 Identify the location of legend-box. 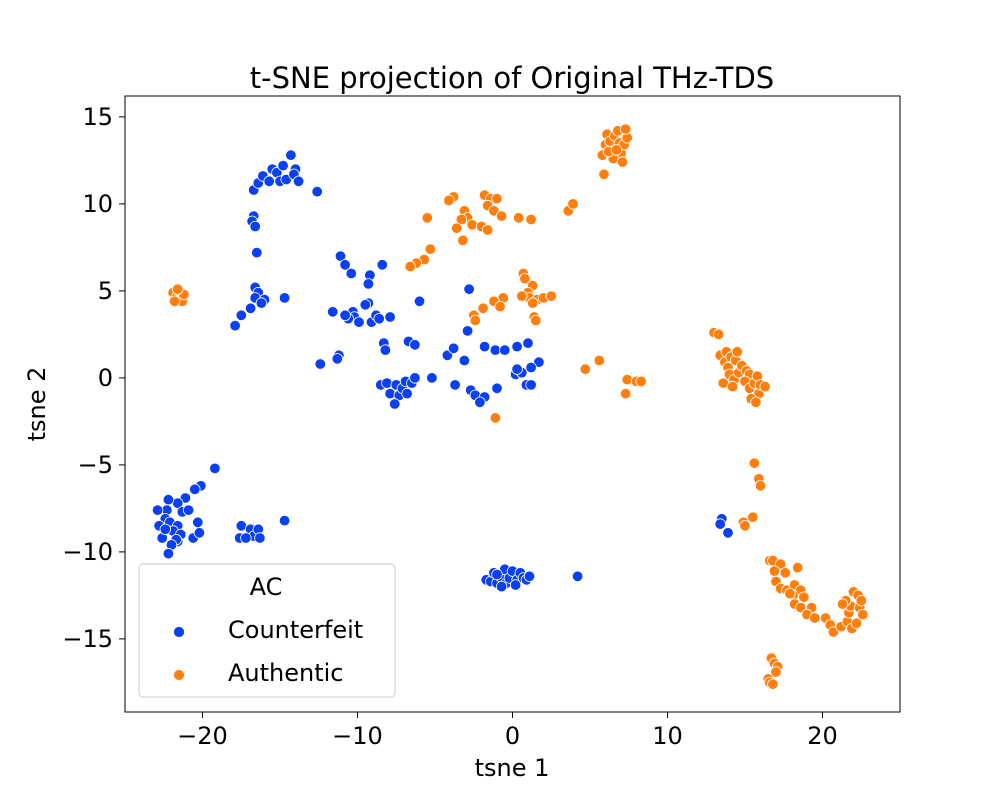
(267, 630).